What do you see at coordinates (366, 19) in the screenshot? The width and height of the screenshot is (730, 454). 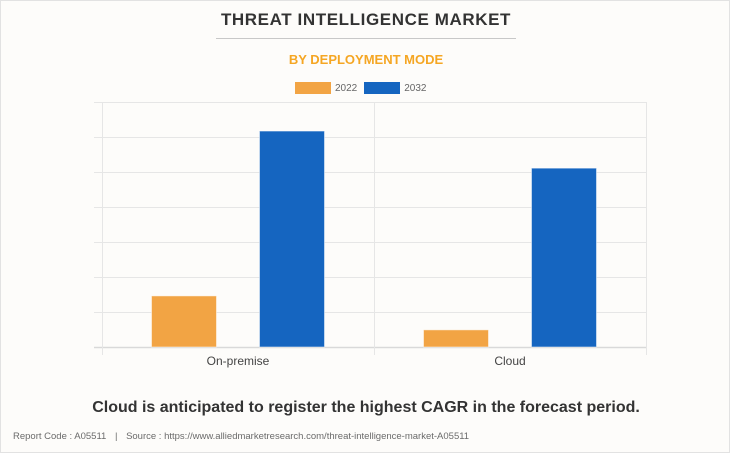 I see `chart-title: THREAT INTELLIGENCE MARKET` at bounding box center [366, 19].